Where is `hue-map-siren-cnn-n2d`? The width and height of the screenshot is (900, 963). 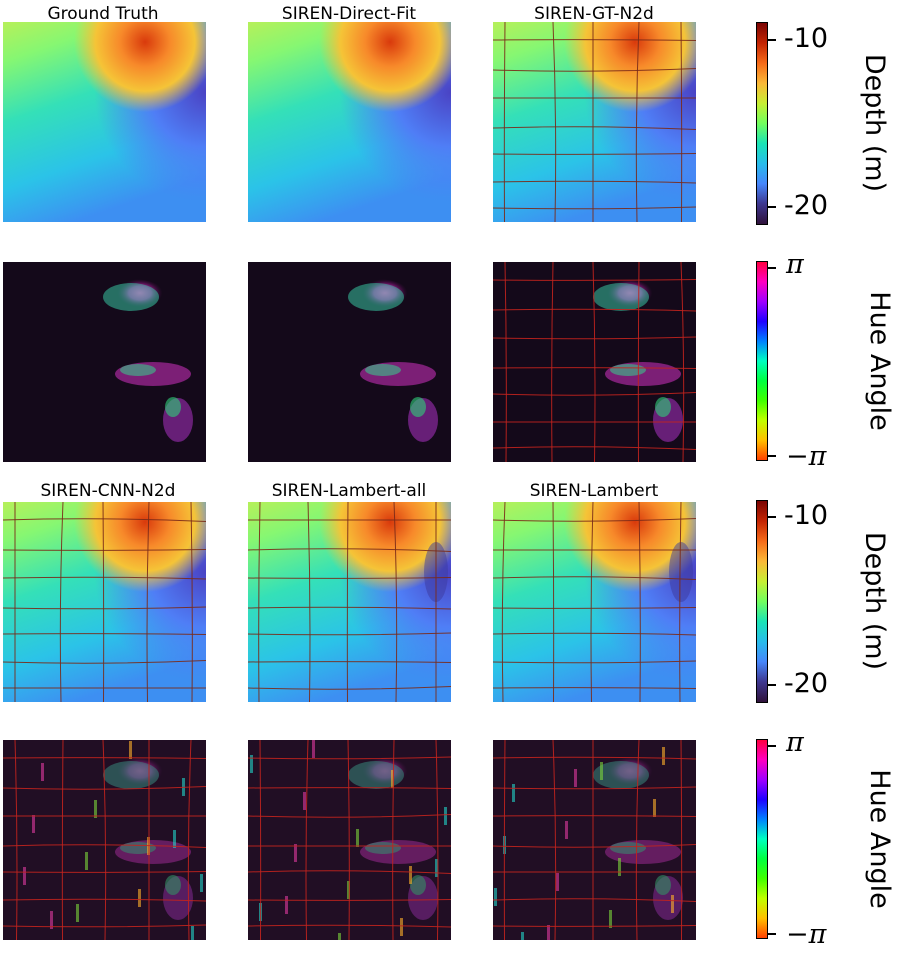 hue-map-siren-cnn-n2d is located at coordinates (104, 840).